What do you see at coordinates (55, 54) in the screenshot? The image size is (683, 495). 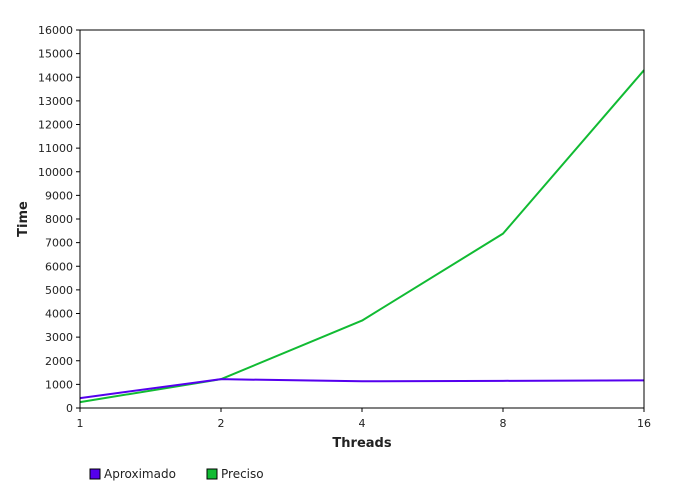 I see `y-tick-label: 15000` at bounding box center [55, 54].